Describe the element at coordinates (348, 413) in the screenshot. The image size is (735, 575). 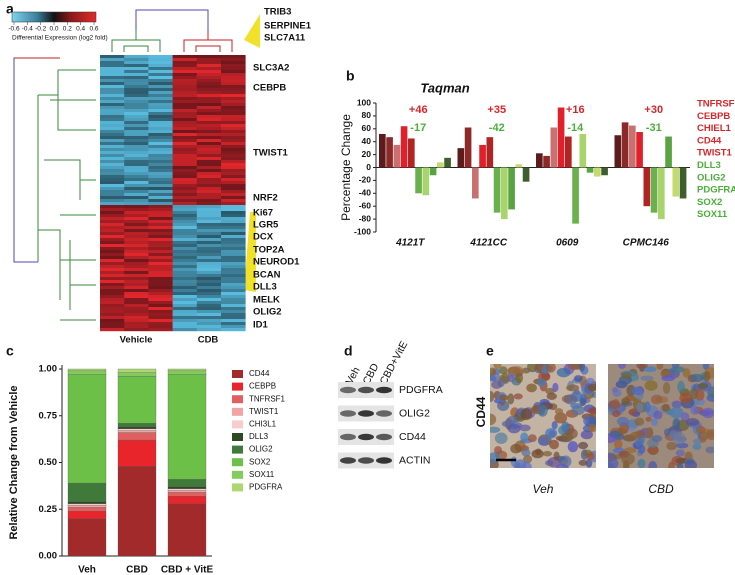
I see `blot-band` at that location.